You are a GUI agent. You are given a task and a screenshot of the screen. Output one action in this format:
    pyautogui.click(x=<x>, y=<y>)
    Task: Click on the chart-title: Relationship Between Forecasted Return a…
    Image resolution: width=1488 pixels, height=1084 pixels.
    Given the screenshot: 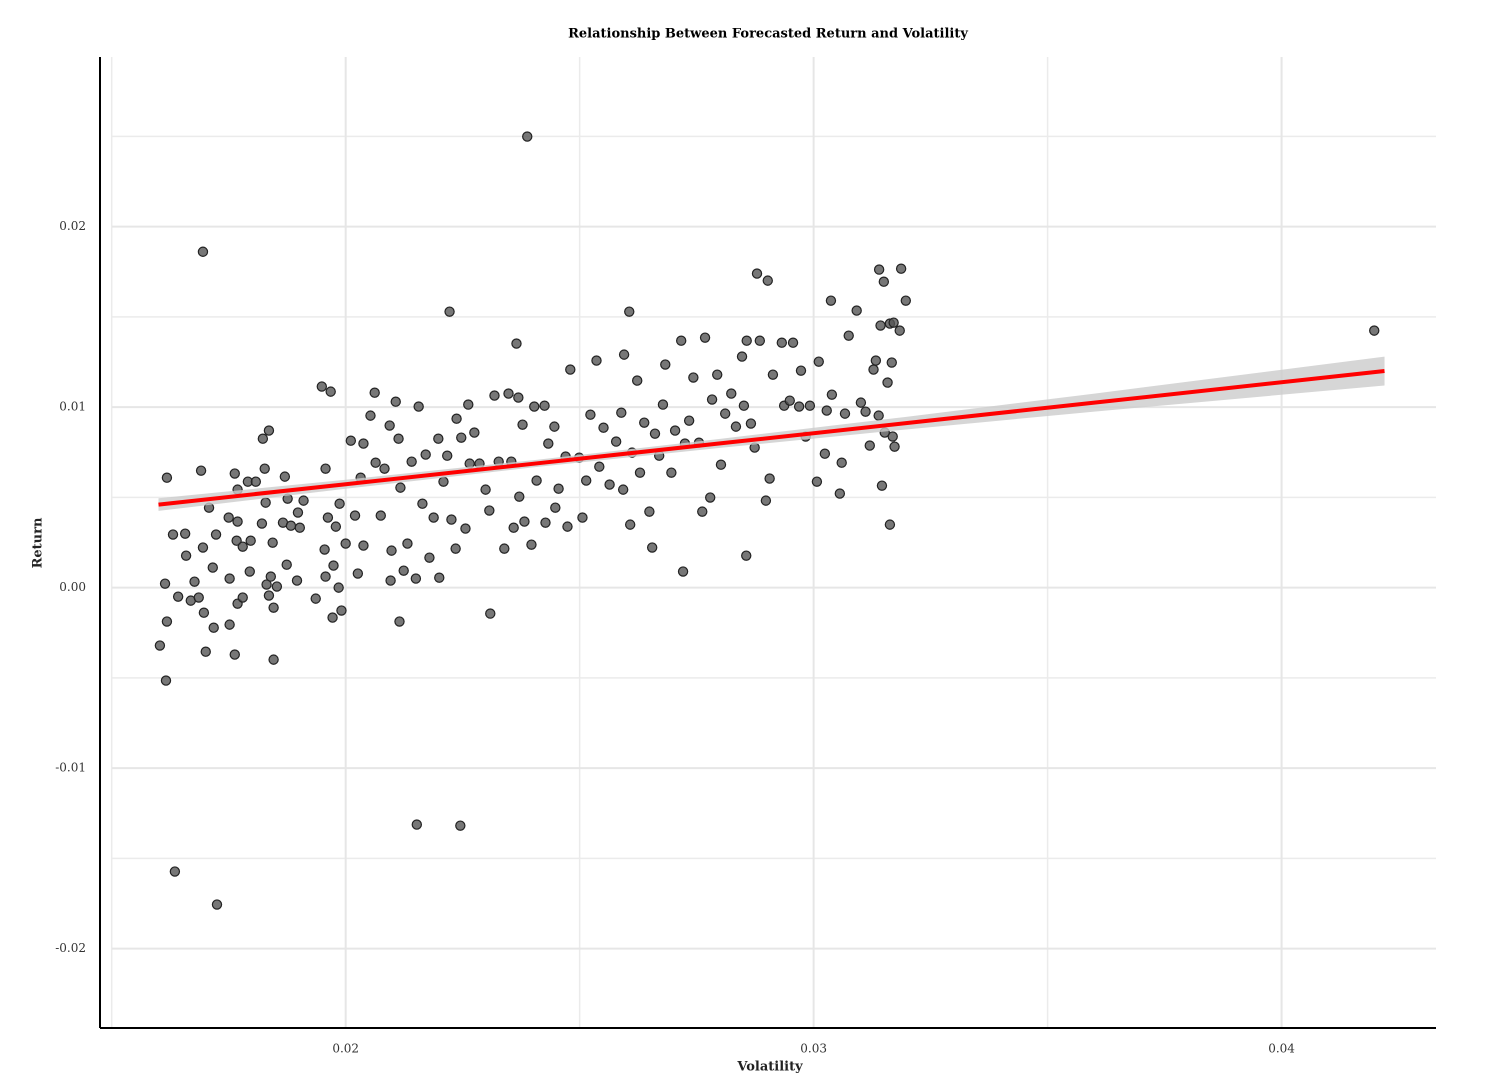 What is the action you would take?
    pyautogui.click(x=768, y=34)
    